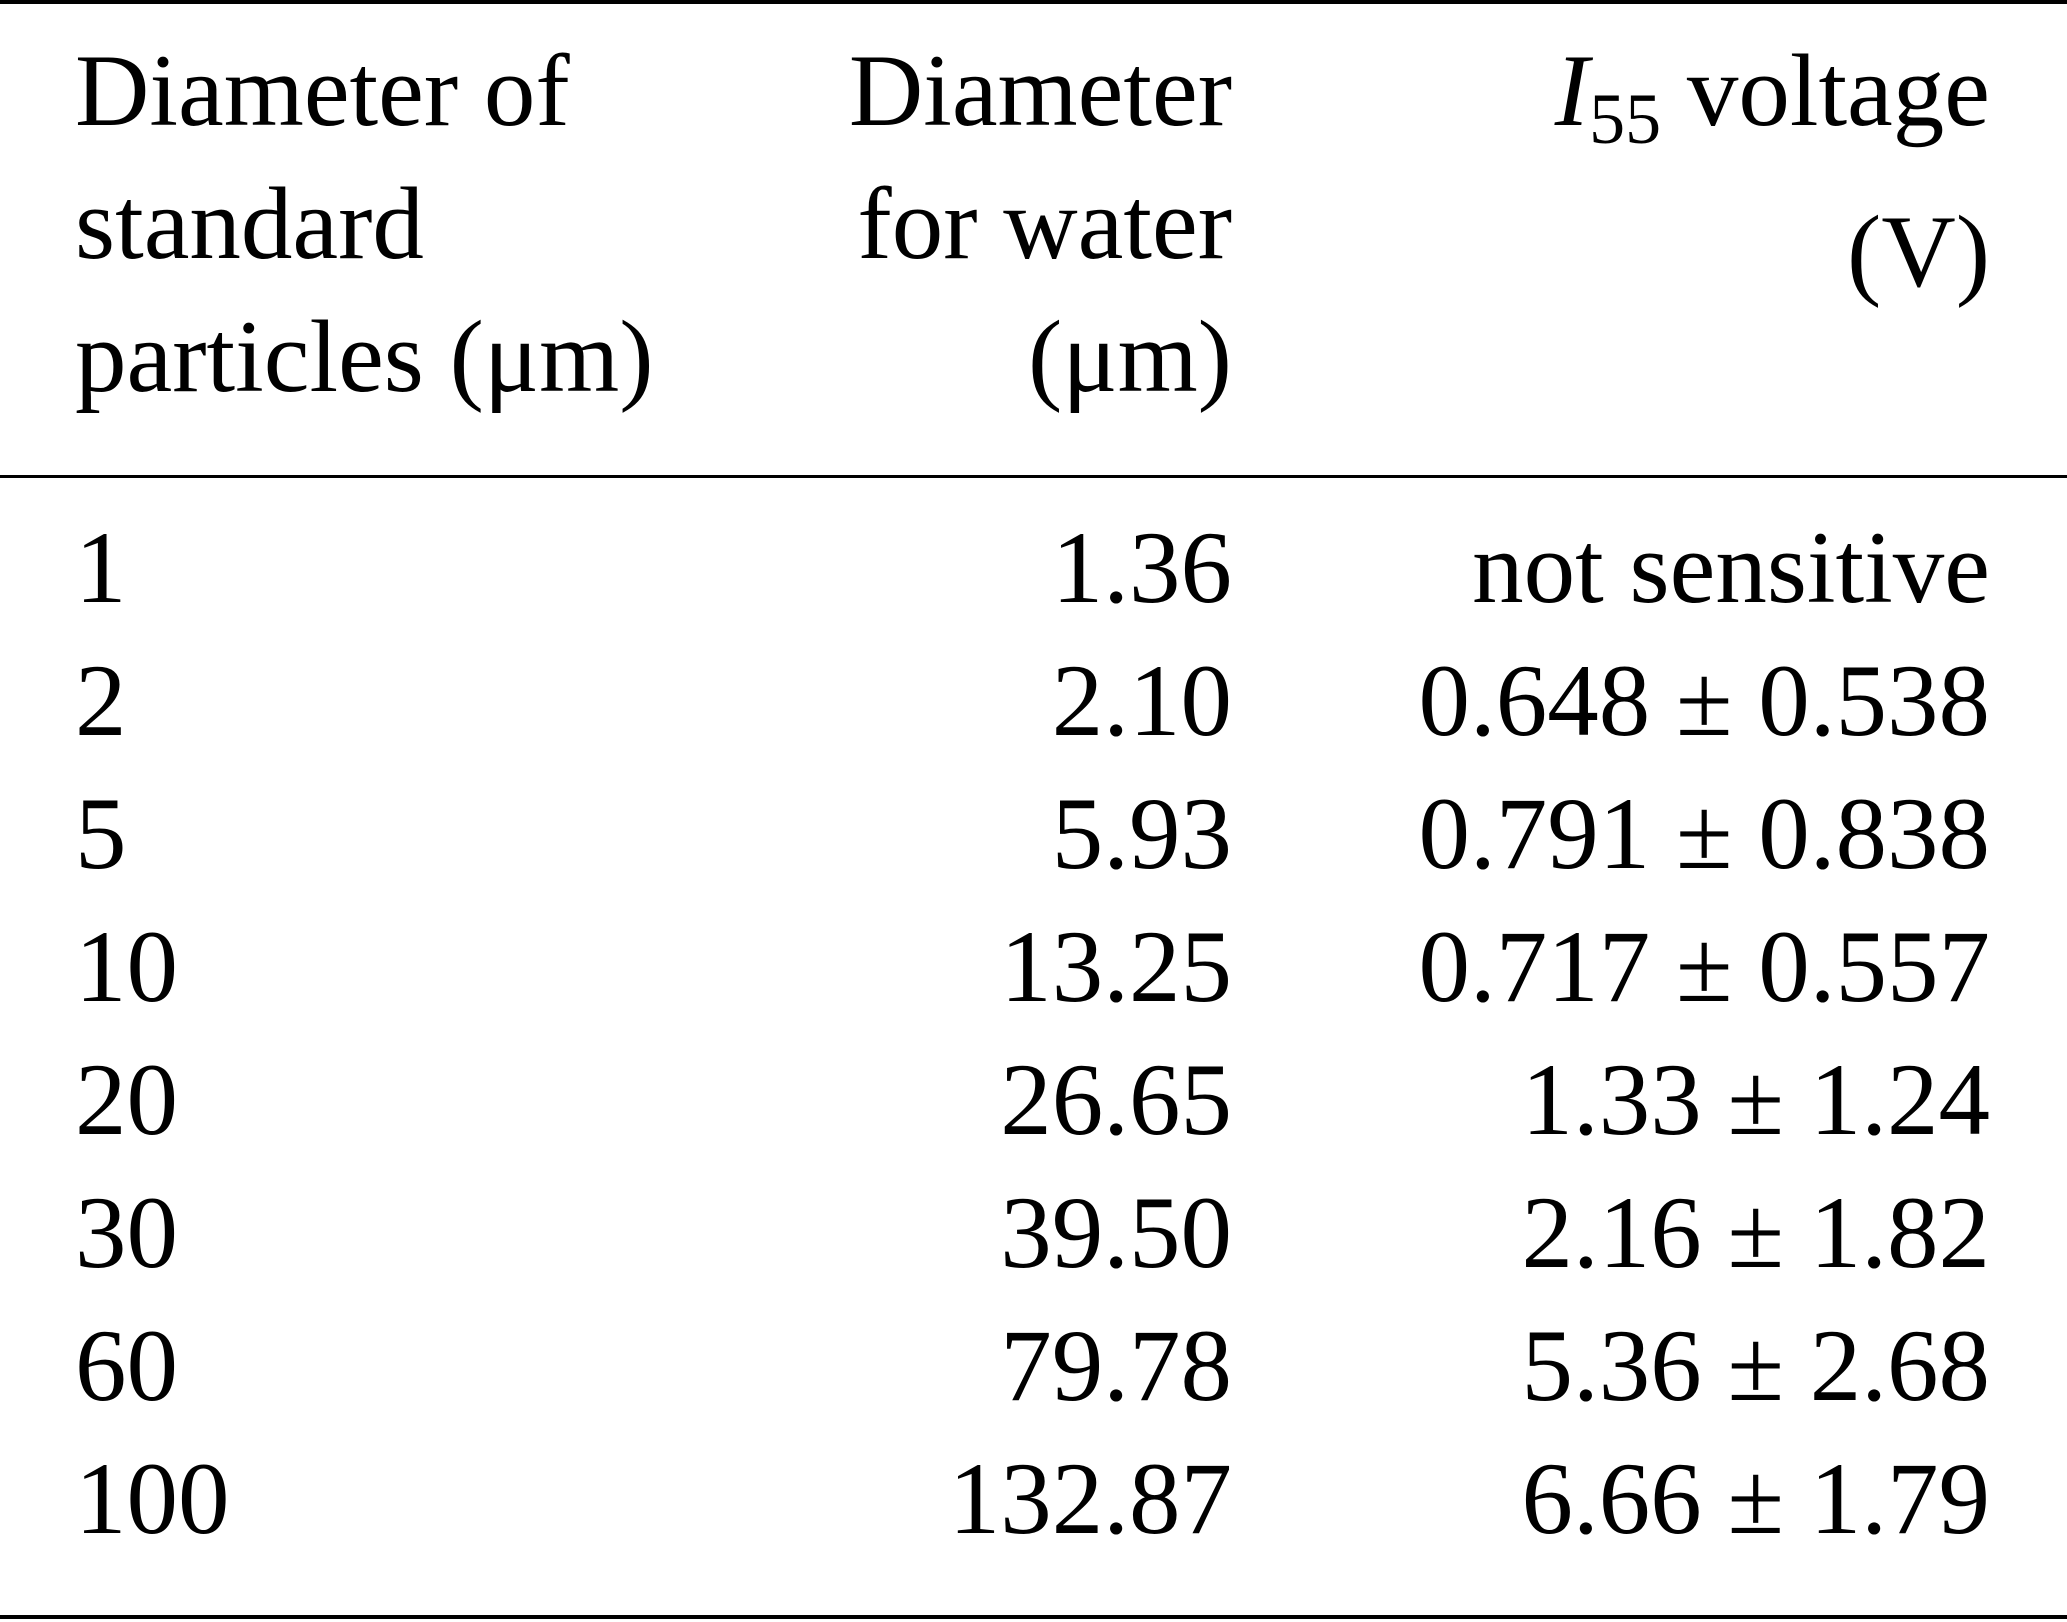  I want to click on table-row: 60 79.78 5.36 ± 2.68, so click(1033, 1366).